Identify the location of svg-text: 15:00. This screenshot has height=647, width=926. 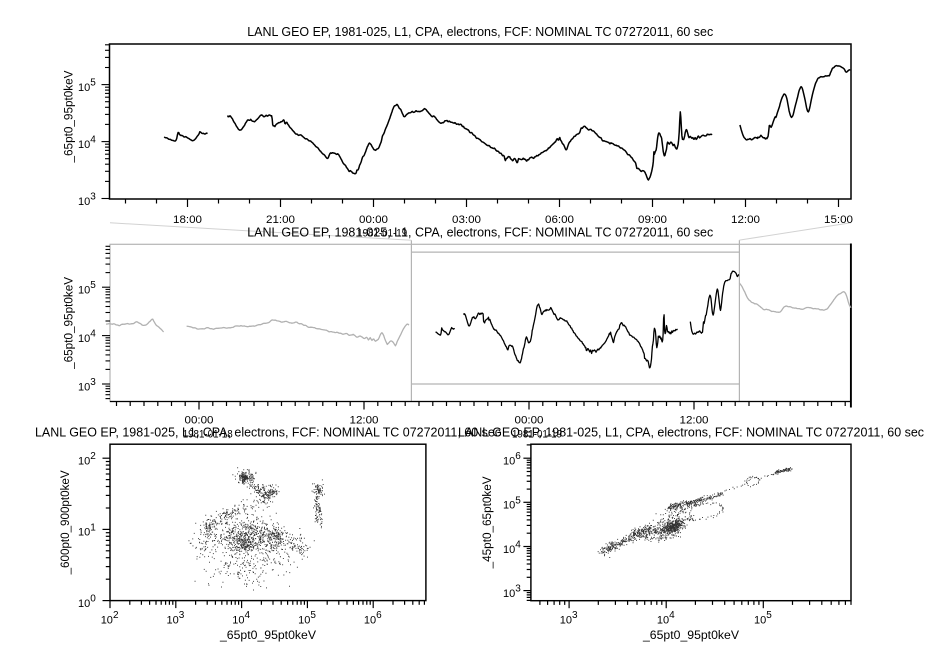
(838, 220).